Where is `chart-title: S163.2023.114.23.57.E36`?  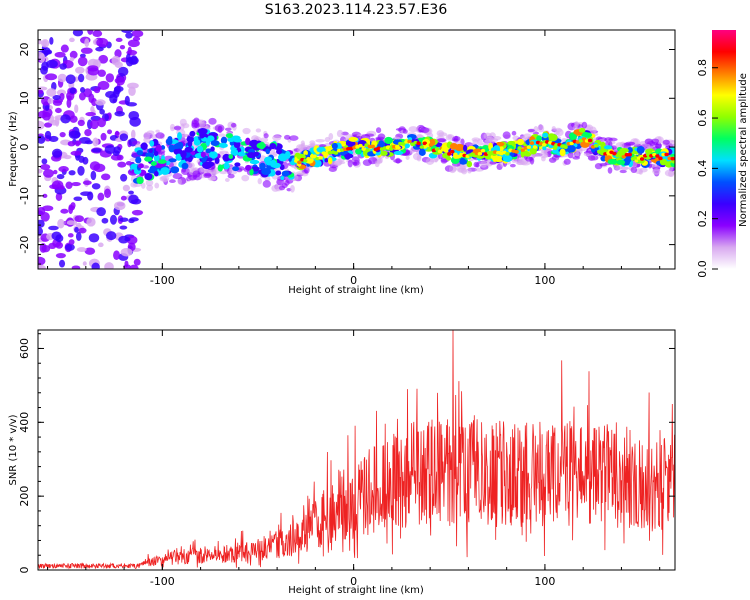
chart-title: S163.2023.114.23.57.E36 is located at coordinates (356, 10).